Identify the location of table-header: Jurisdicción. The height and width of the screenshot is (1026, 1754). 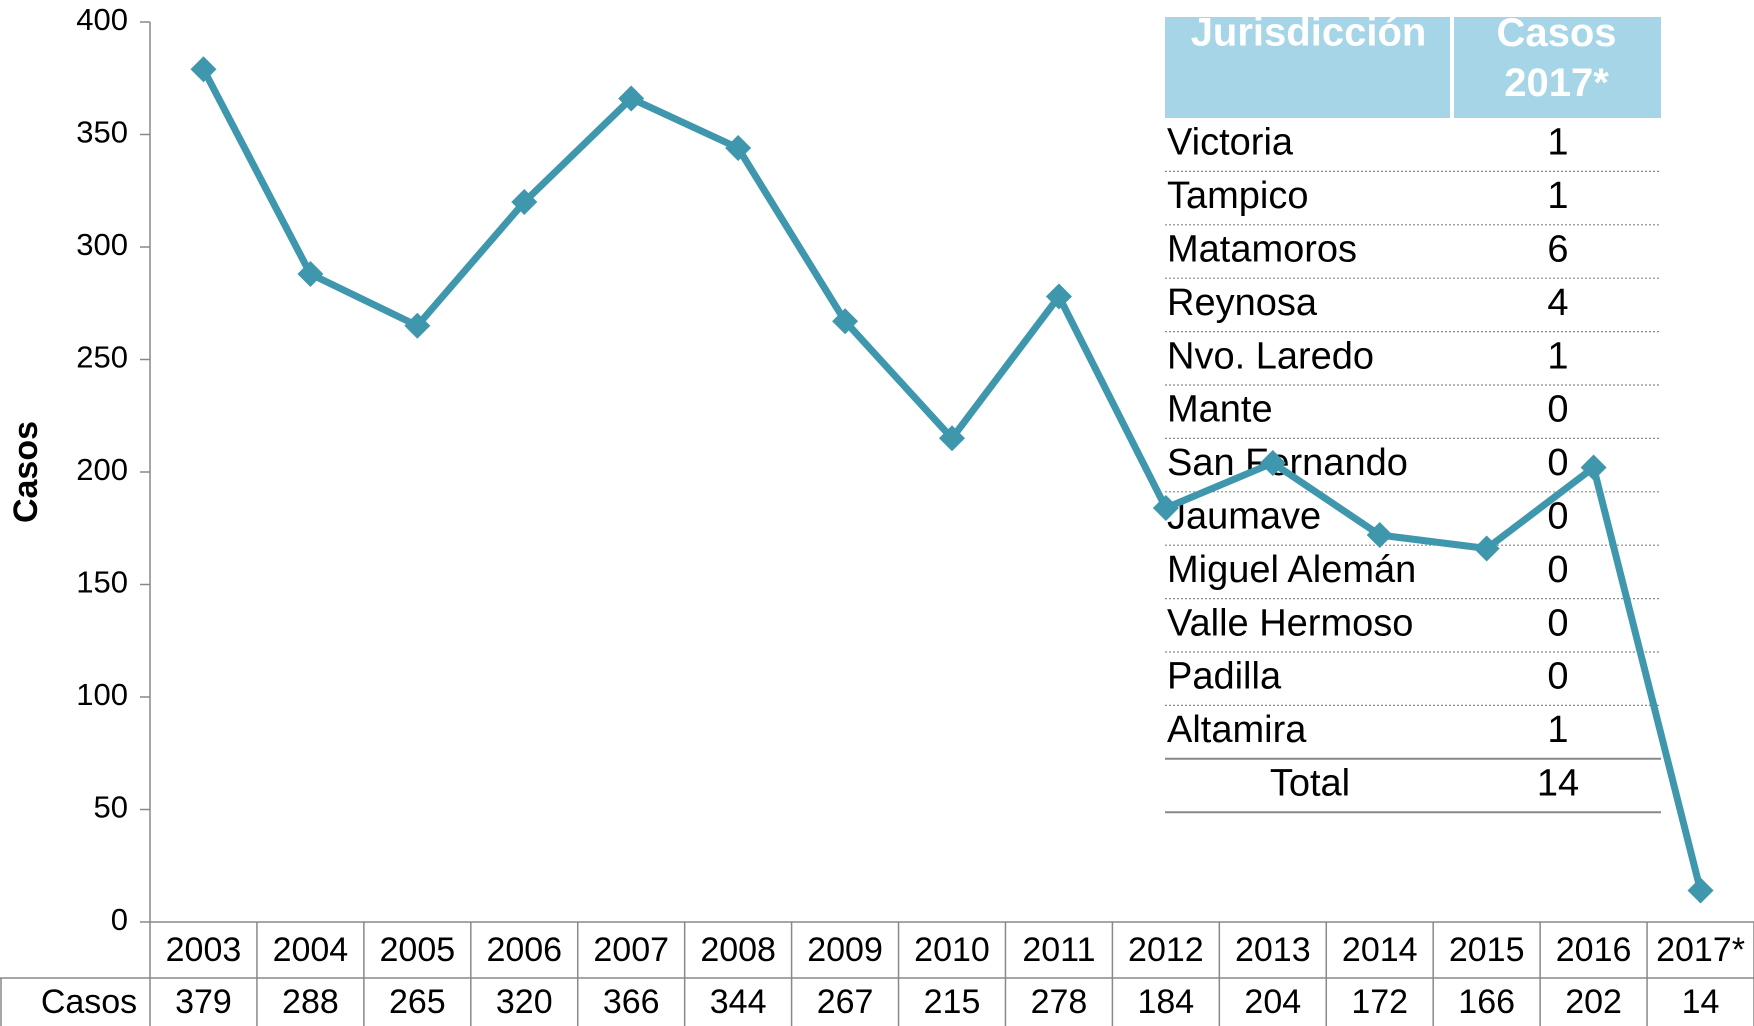
(1309, 33).